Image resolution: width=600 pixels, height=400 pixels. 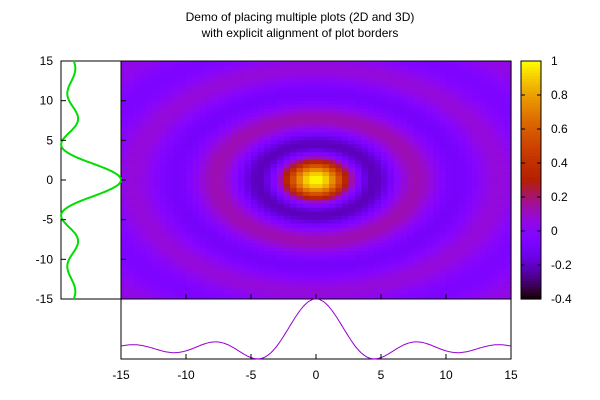 What do you see at coordinates (45, 259) in the screenshot?
I see `y-tick-label: -10` at bounding box center [45, 259].